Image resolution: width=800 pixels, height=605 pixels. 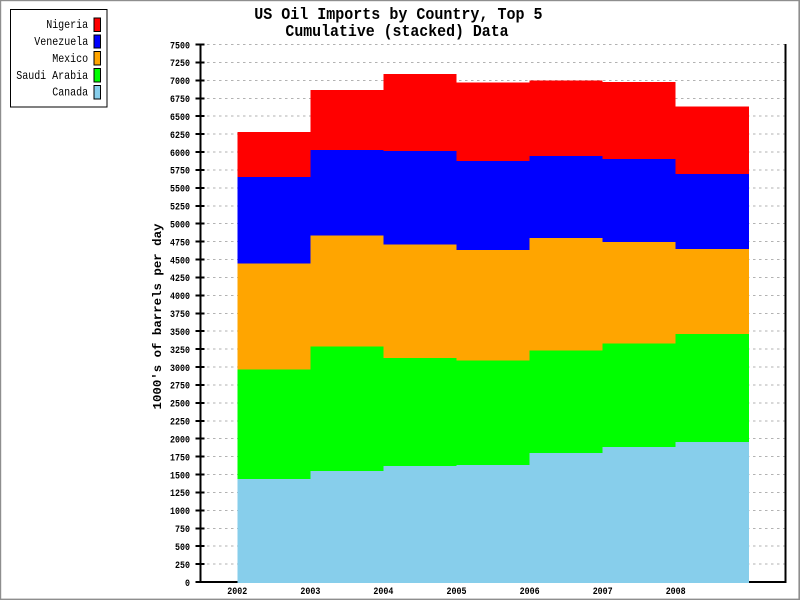 What do you see at coordinates (180, 261) in the screenshot?
I see `svg-text: 4500` at bounding box center [180, 261].